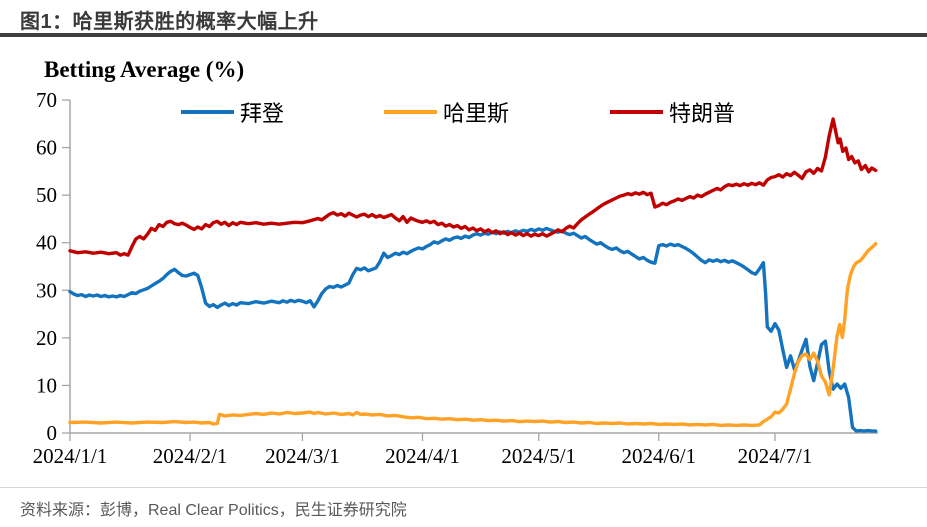 Image resolution: width=927 pixels, height=527 pixels. What do you see at coordinates (538, 456) in the screenshot?
I see `x-tick-label: 2024/5/1` at bounding box center [538, 456].